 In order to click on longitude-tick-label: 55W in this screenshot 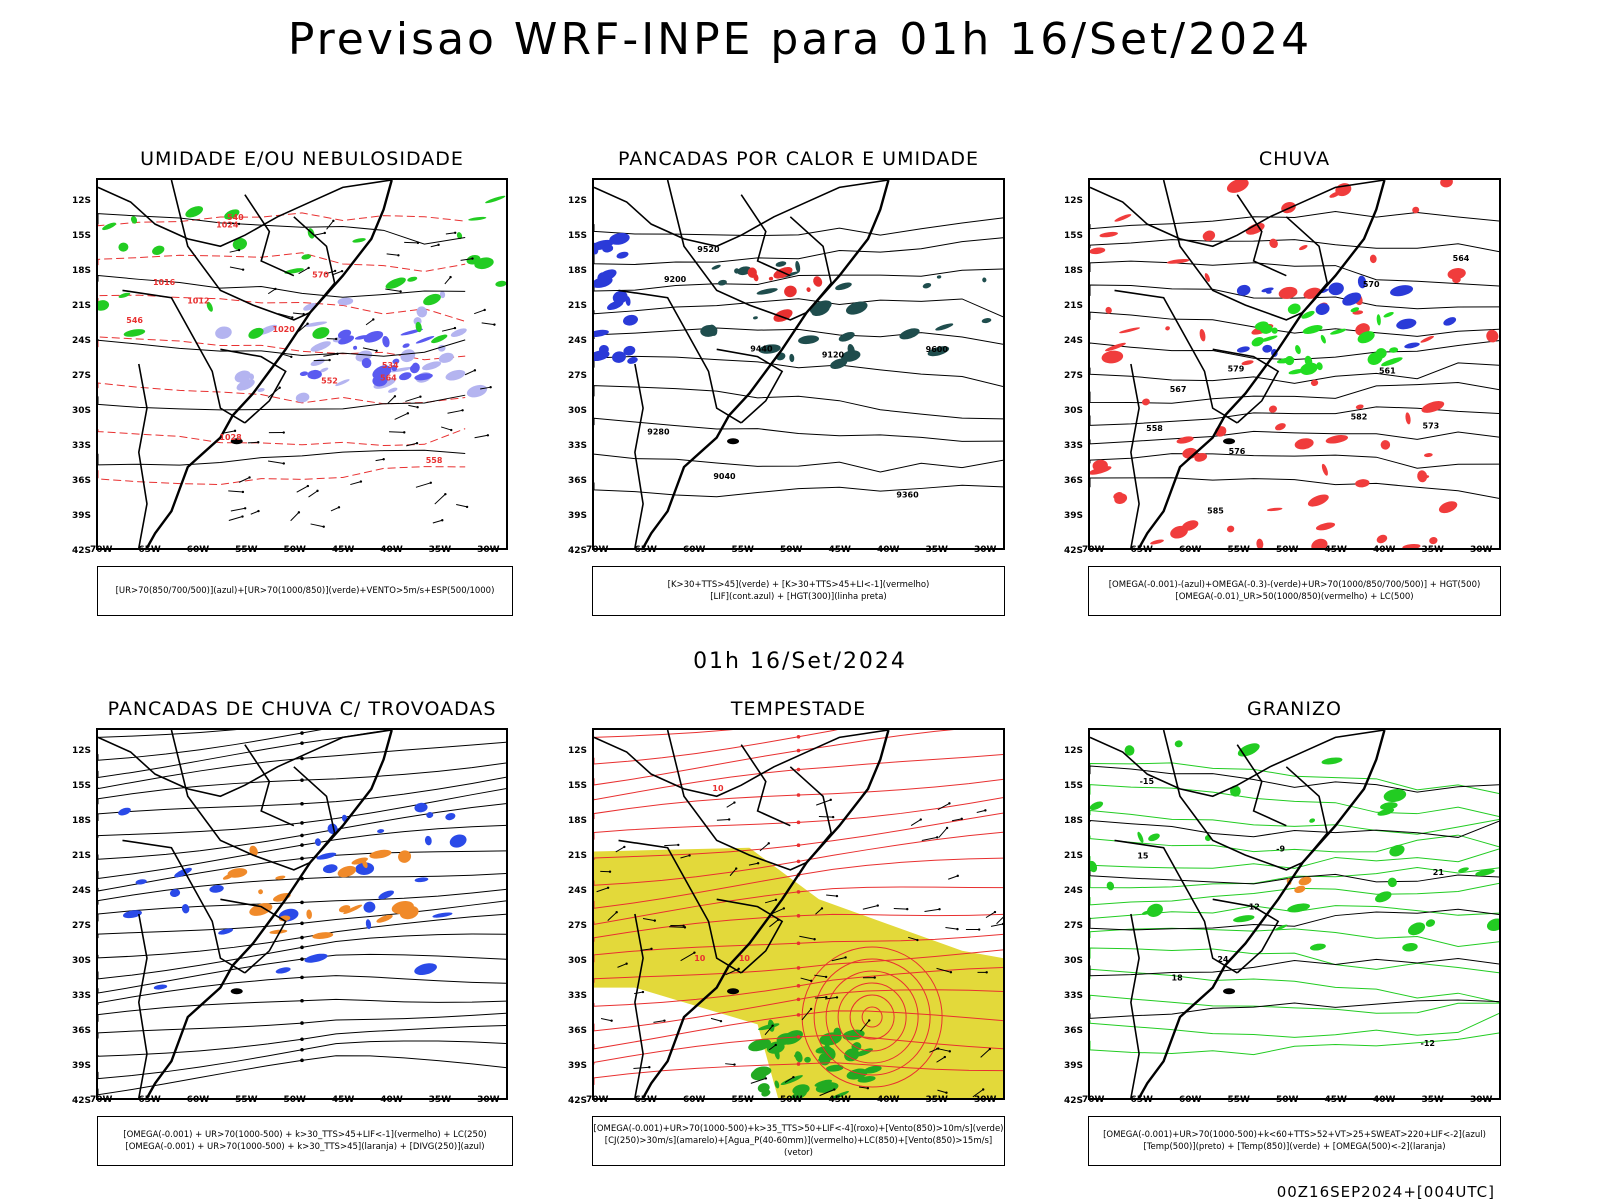, I will do `click(246, 1100)`.